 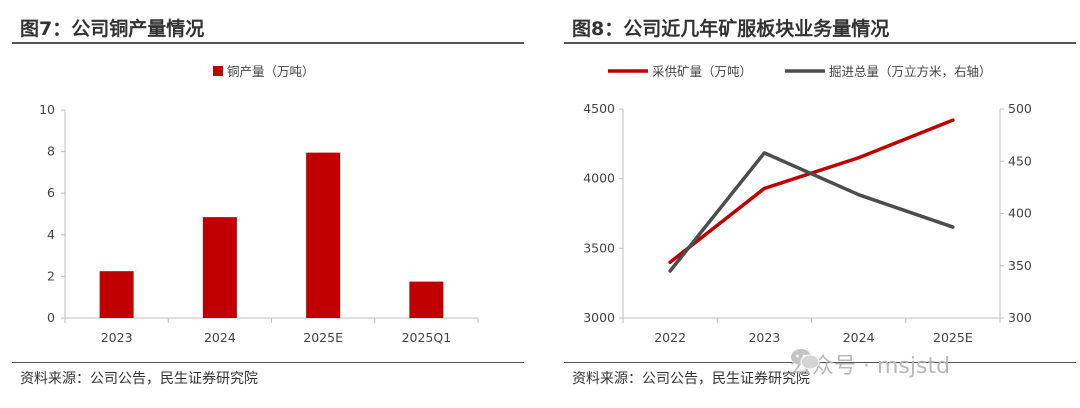 What do you see at coordinates (112, 29) in the screenshot?
I see `left-figure-title: 图7：公司铜产量情况` at bounding box center [112, 29].